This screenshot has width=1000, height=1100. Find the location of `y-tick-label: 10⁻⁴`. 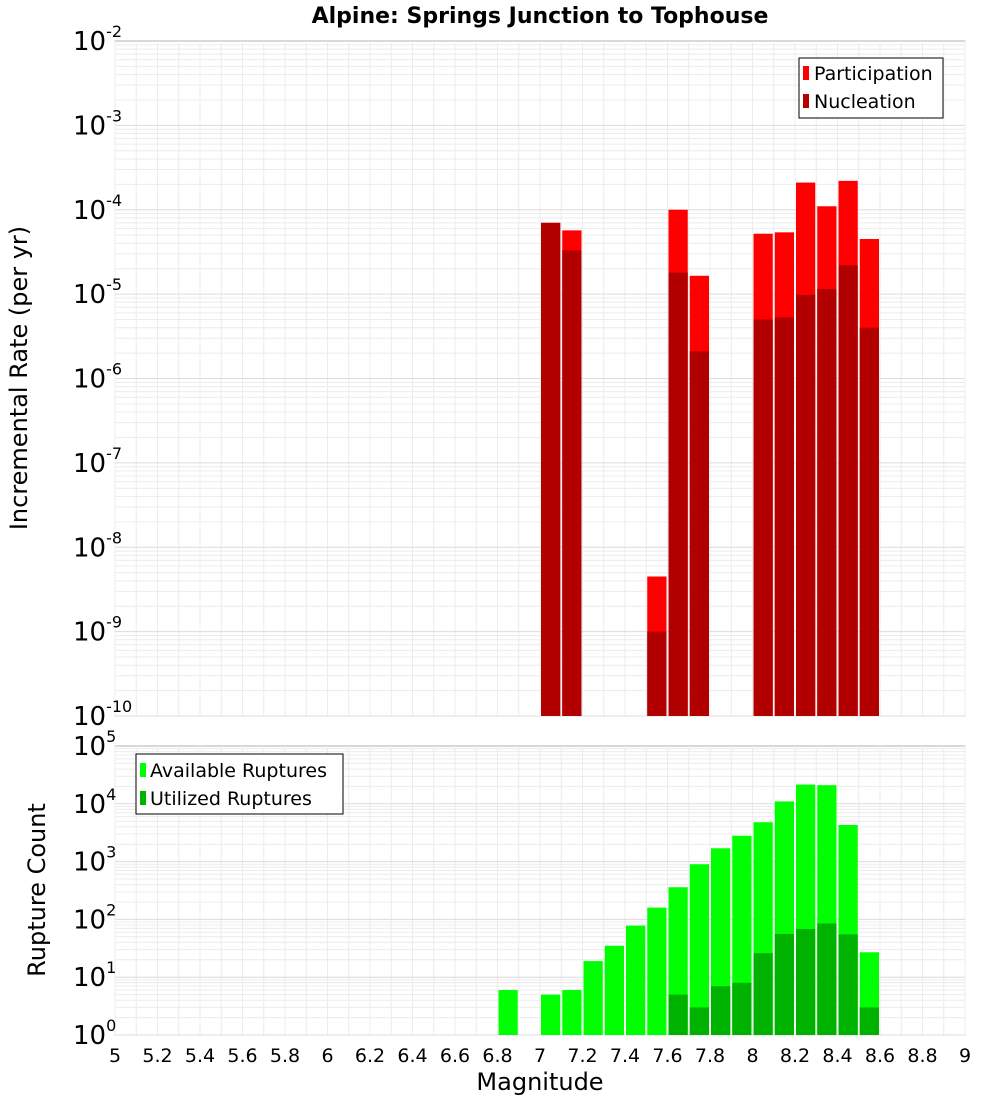

y-tick-label: 10⁻⁴ is located at coordinates (97, 208).